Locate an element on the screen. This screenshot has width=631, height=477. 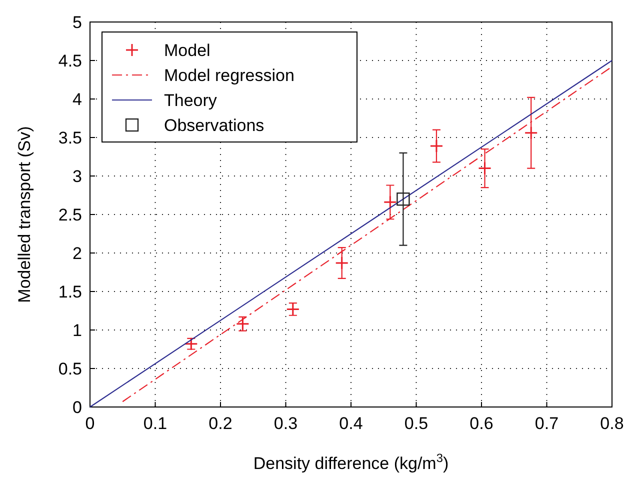
x-tick-label: 0 is located at coordinates (90, 423).